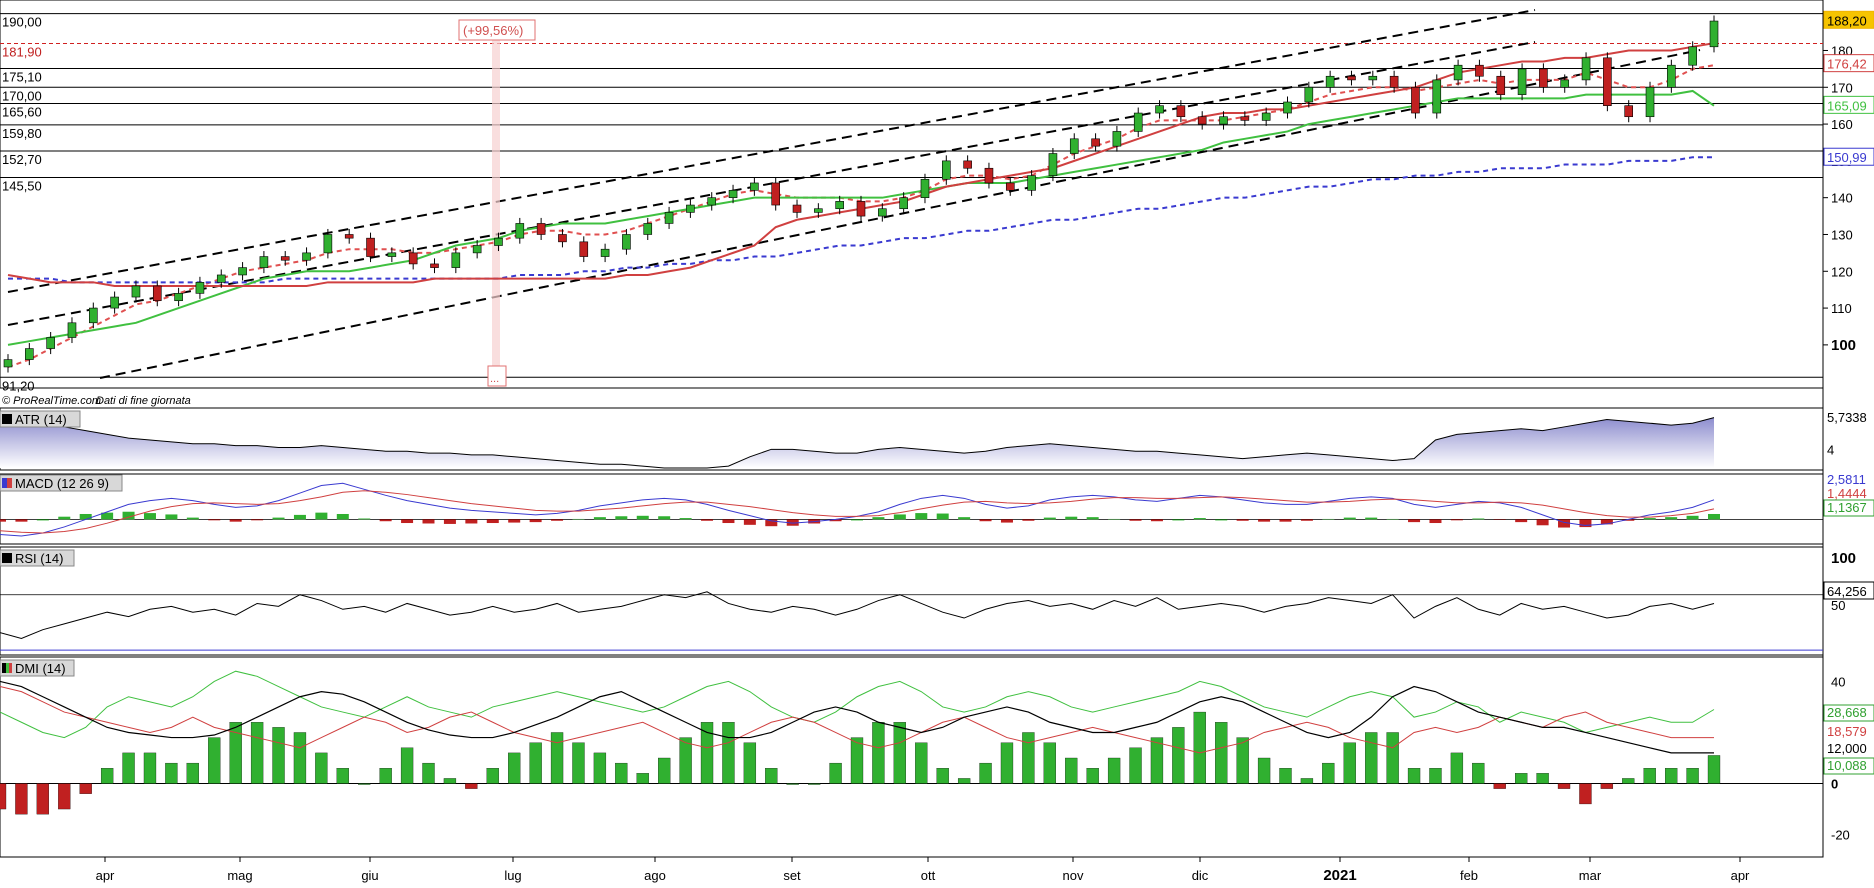 This screenshot has height=888, width=1874. I want to click on atr-value-label: 5,7338, so click(1847, 417).